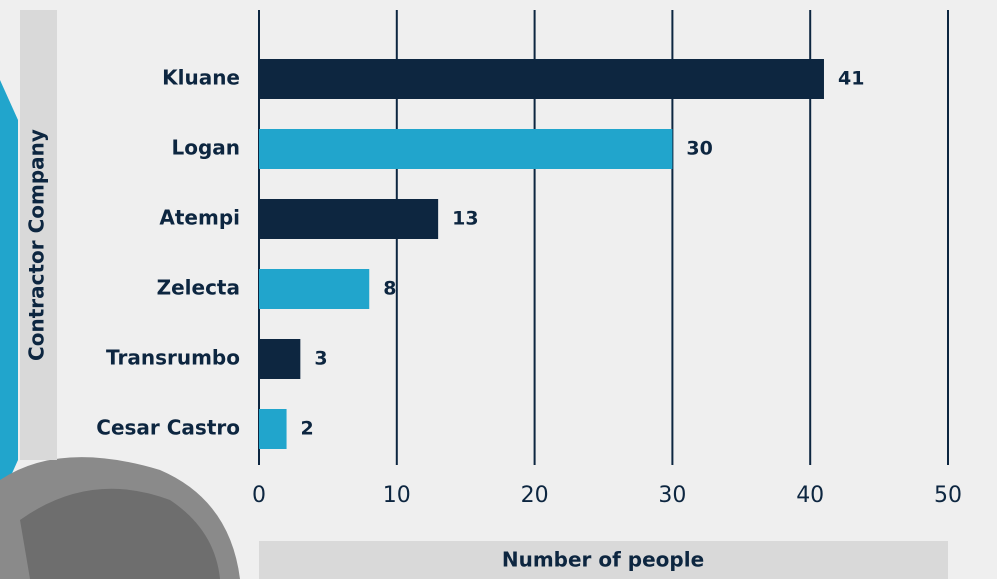  Describe the element at coordinates (201, 78) in the screenshot. I see `y-tick-label: Kluane` at that location.